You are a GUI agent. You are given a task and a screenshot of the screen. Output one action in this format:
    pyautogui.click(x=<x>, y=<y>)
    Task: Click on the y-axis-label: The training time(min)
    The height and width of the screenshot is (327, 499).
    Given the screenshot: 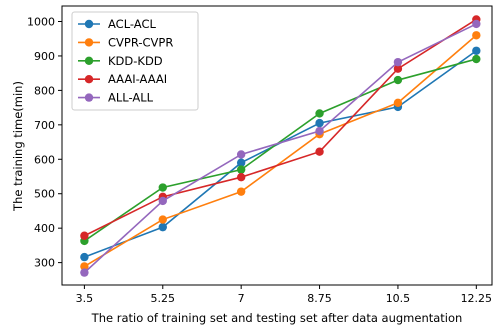 What is the action you would take?
    pyautogui.click(x=18, y=146)
    